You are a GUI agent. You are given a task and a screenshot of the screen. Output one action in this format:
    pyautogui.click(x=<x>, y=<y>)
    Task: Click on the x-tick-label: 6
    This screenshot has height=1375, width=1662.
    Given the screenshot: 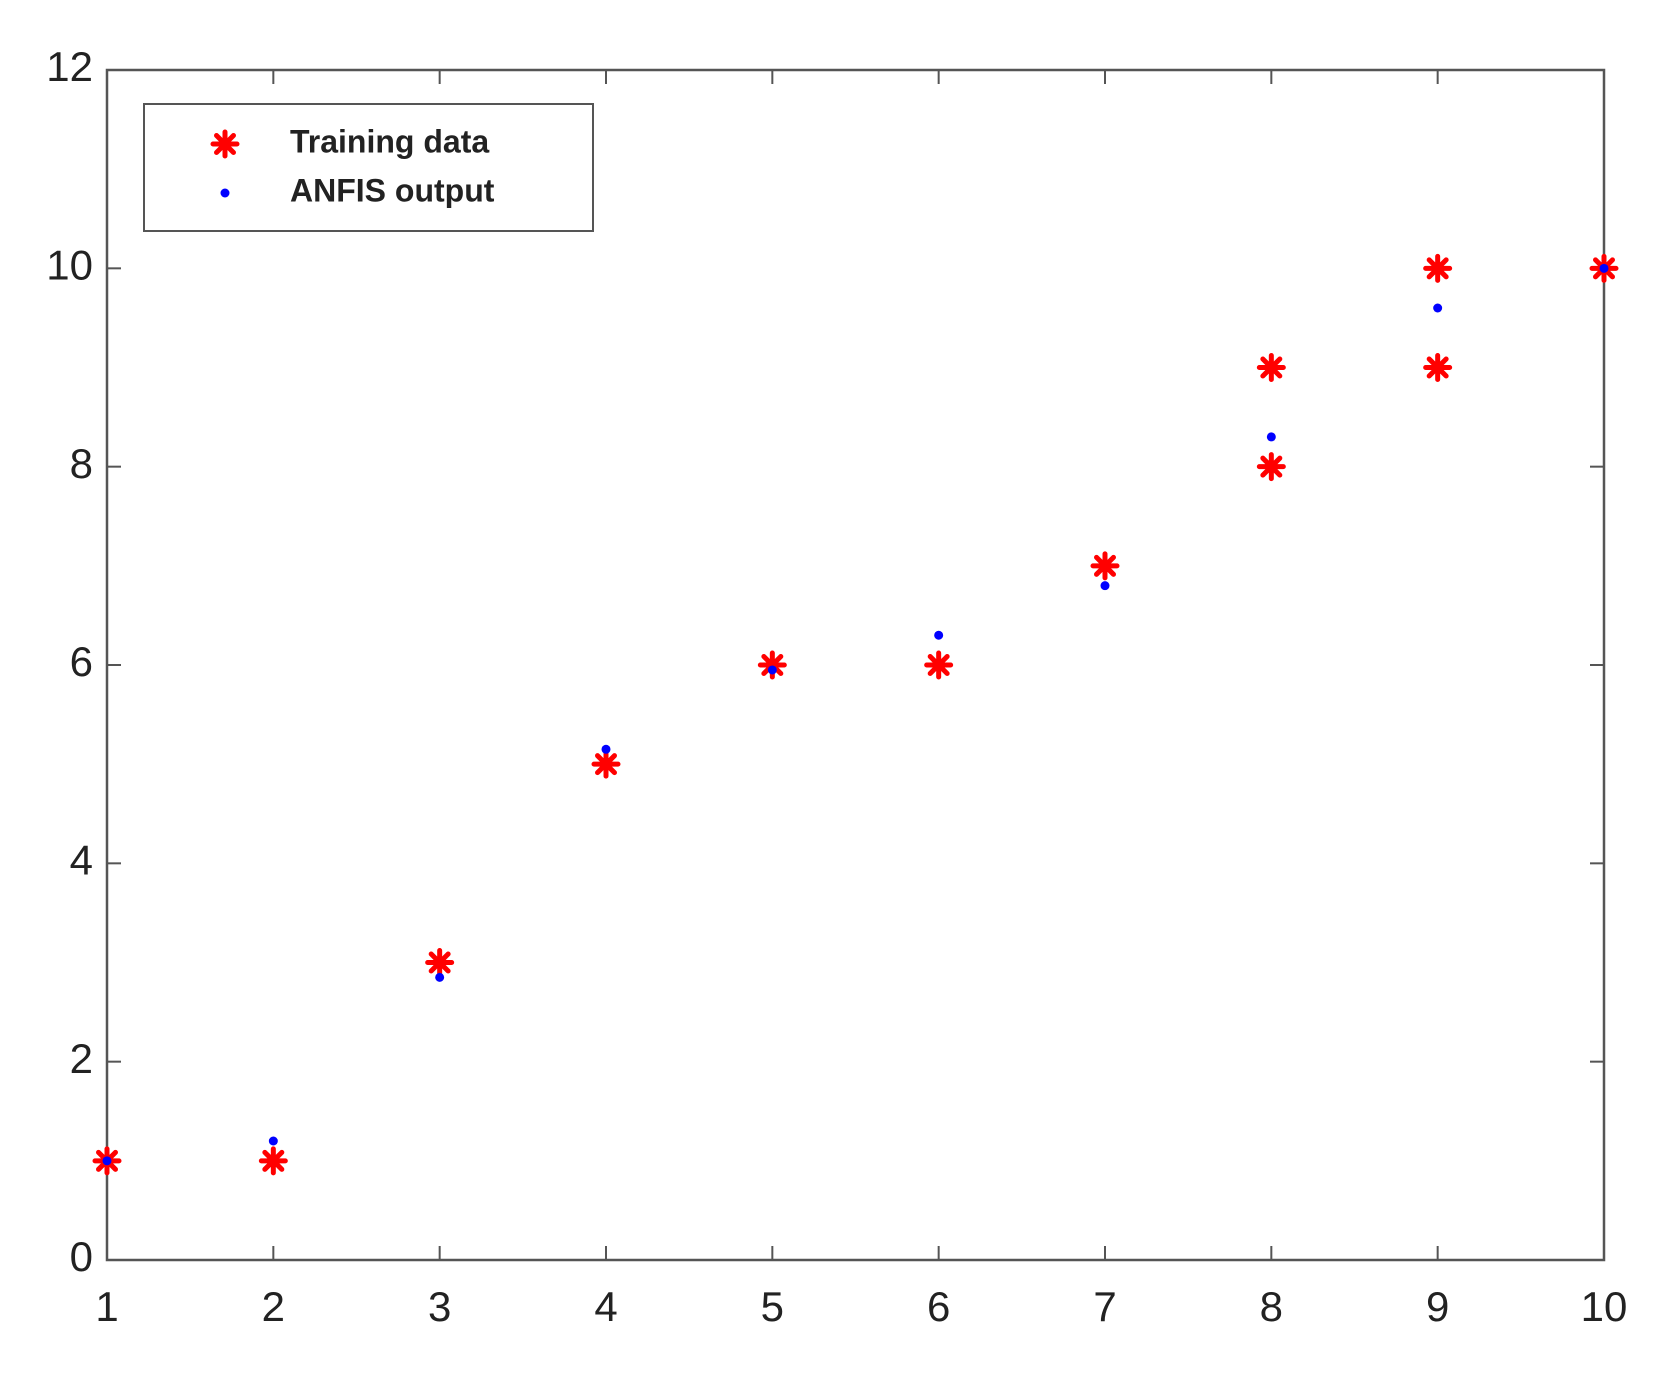 What is the action you would take?
    pyautogui.click(x=938, y=1306)
    